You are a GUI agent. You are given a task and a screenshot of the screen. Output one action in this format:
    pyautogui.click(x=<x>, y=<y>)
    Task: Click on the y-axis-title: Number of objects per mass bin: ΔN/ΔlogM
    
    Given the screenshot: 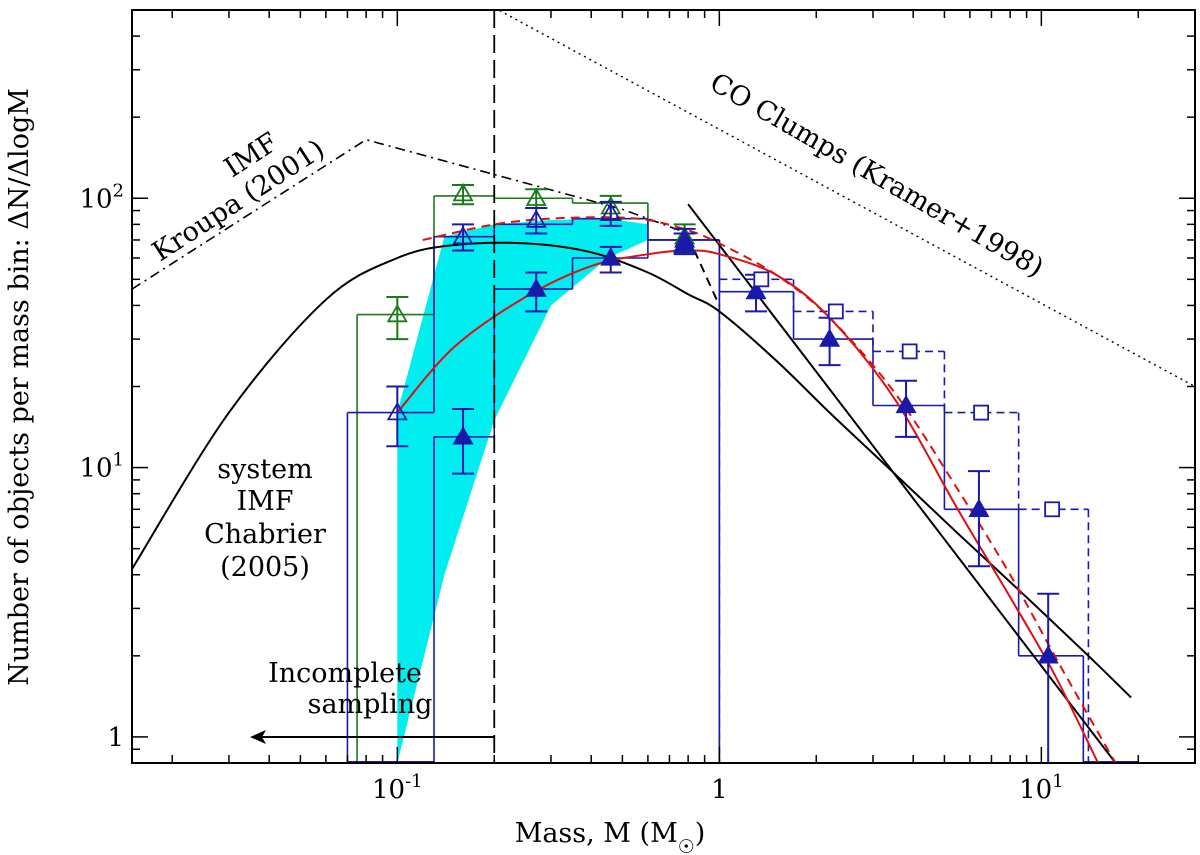 What is the action you would take?
    pyautogui.click(x=19, y=387)
    